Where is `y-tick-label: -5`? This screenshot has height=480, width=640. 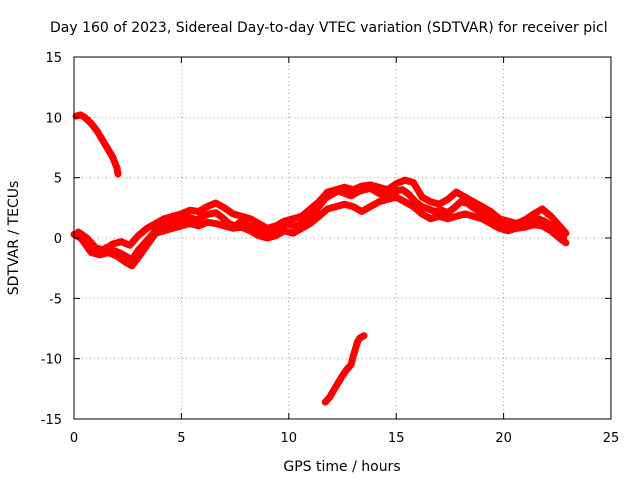 y-tick-label: -5 is located at coordinates (55, 299).